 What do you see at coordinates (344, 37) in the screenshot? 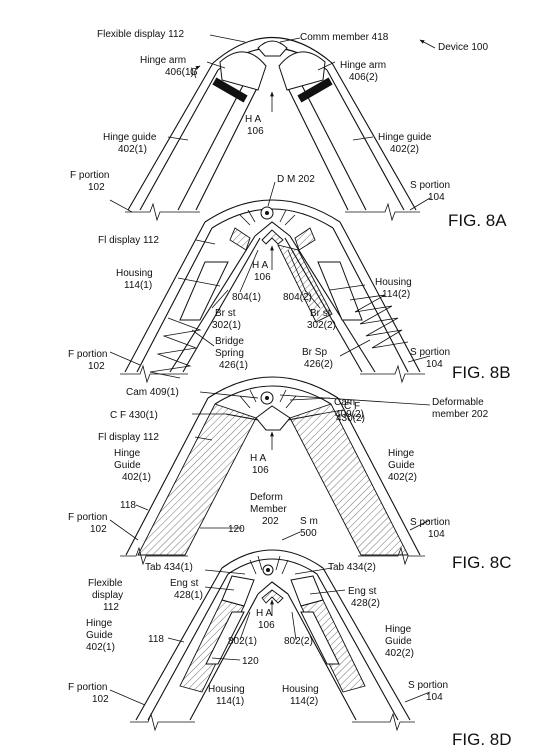
I see `label-comm-member: Comm member 418` at bounding box center [344, 37].